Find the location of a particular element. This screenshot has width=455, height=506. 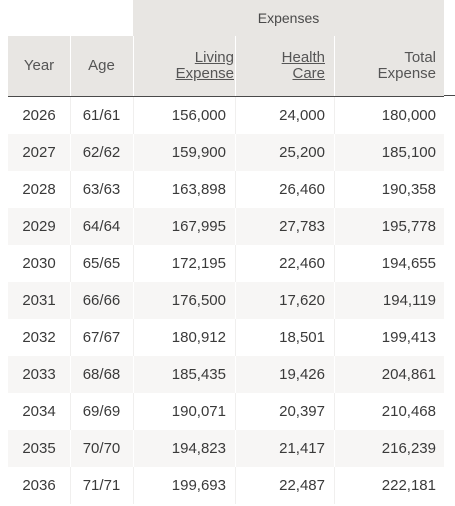

table-row: 2036 71/71 199,693 22,487 222,181 is located at coordinates (226, 485).